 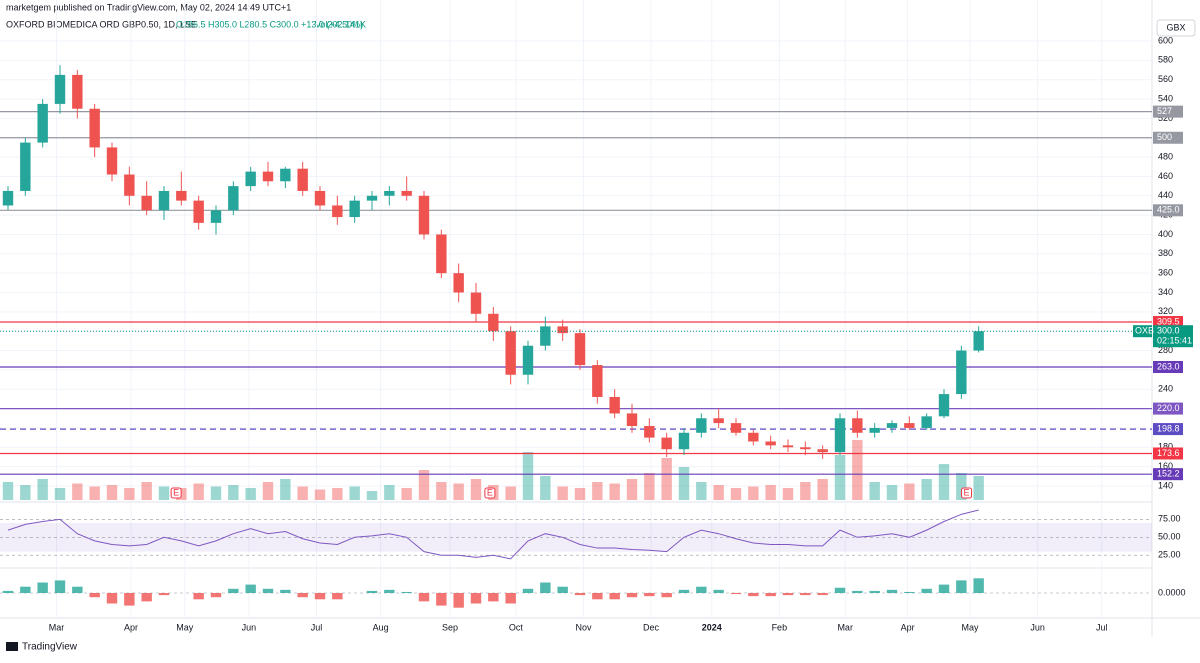 I want to click on y-tick-label: 600, so click(x=1165, y=40).